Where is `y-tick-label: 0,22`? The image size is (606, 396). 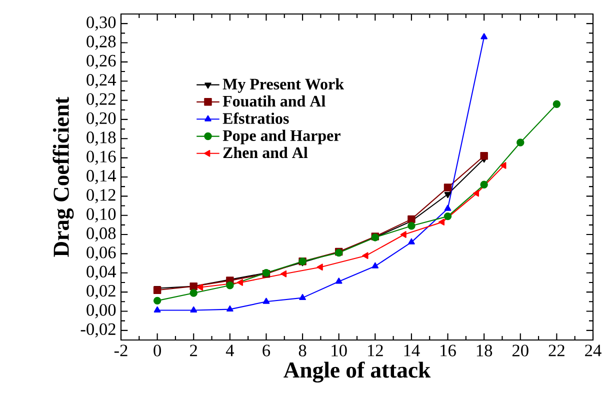
y-tick-label: 0,22 is located at coordinates (101, 100).